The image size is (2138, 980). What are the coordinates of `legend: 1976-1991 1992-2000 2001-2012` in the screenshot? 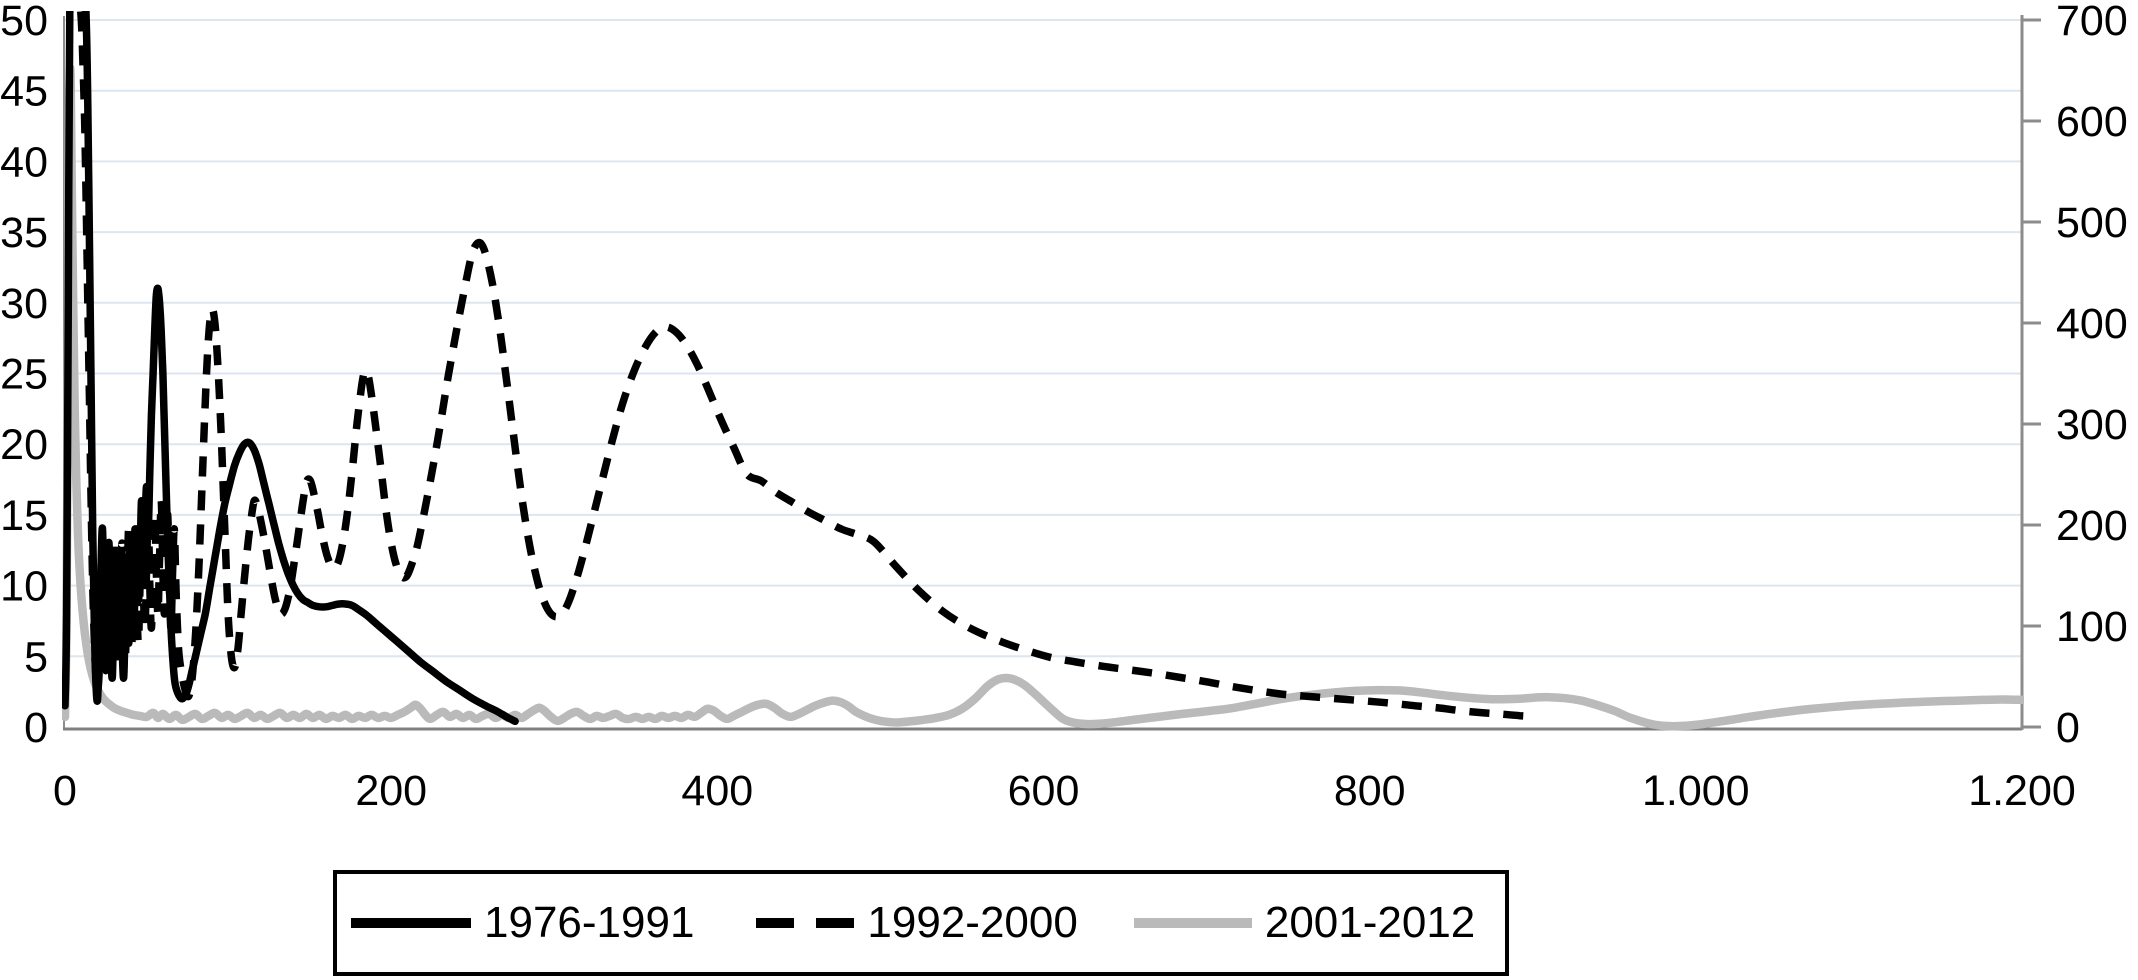 It's located at (921, 923).